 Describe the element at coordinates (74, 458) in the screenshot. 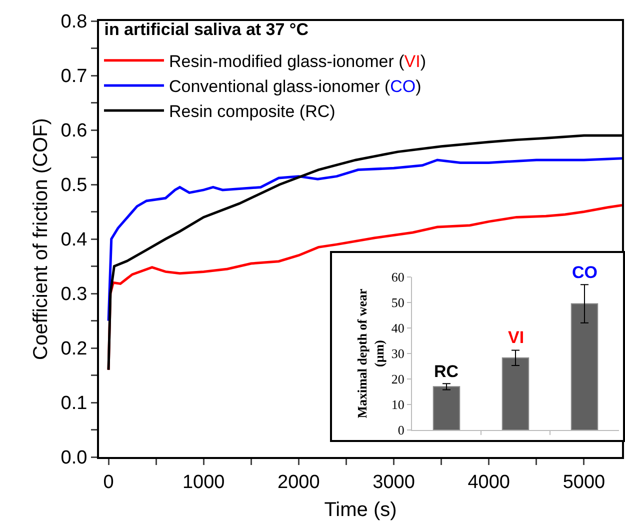

I see `y-tick-label: 0.0` at that location.